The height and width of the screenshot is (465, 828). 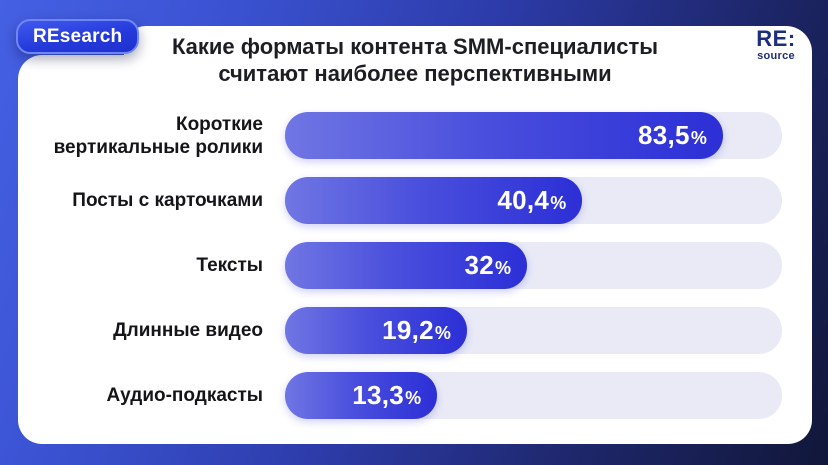 I want to click on value-number: 83,5, so click(x=664, y=135).